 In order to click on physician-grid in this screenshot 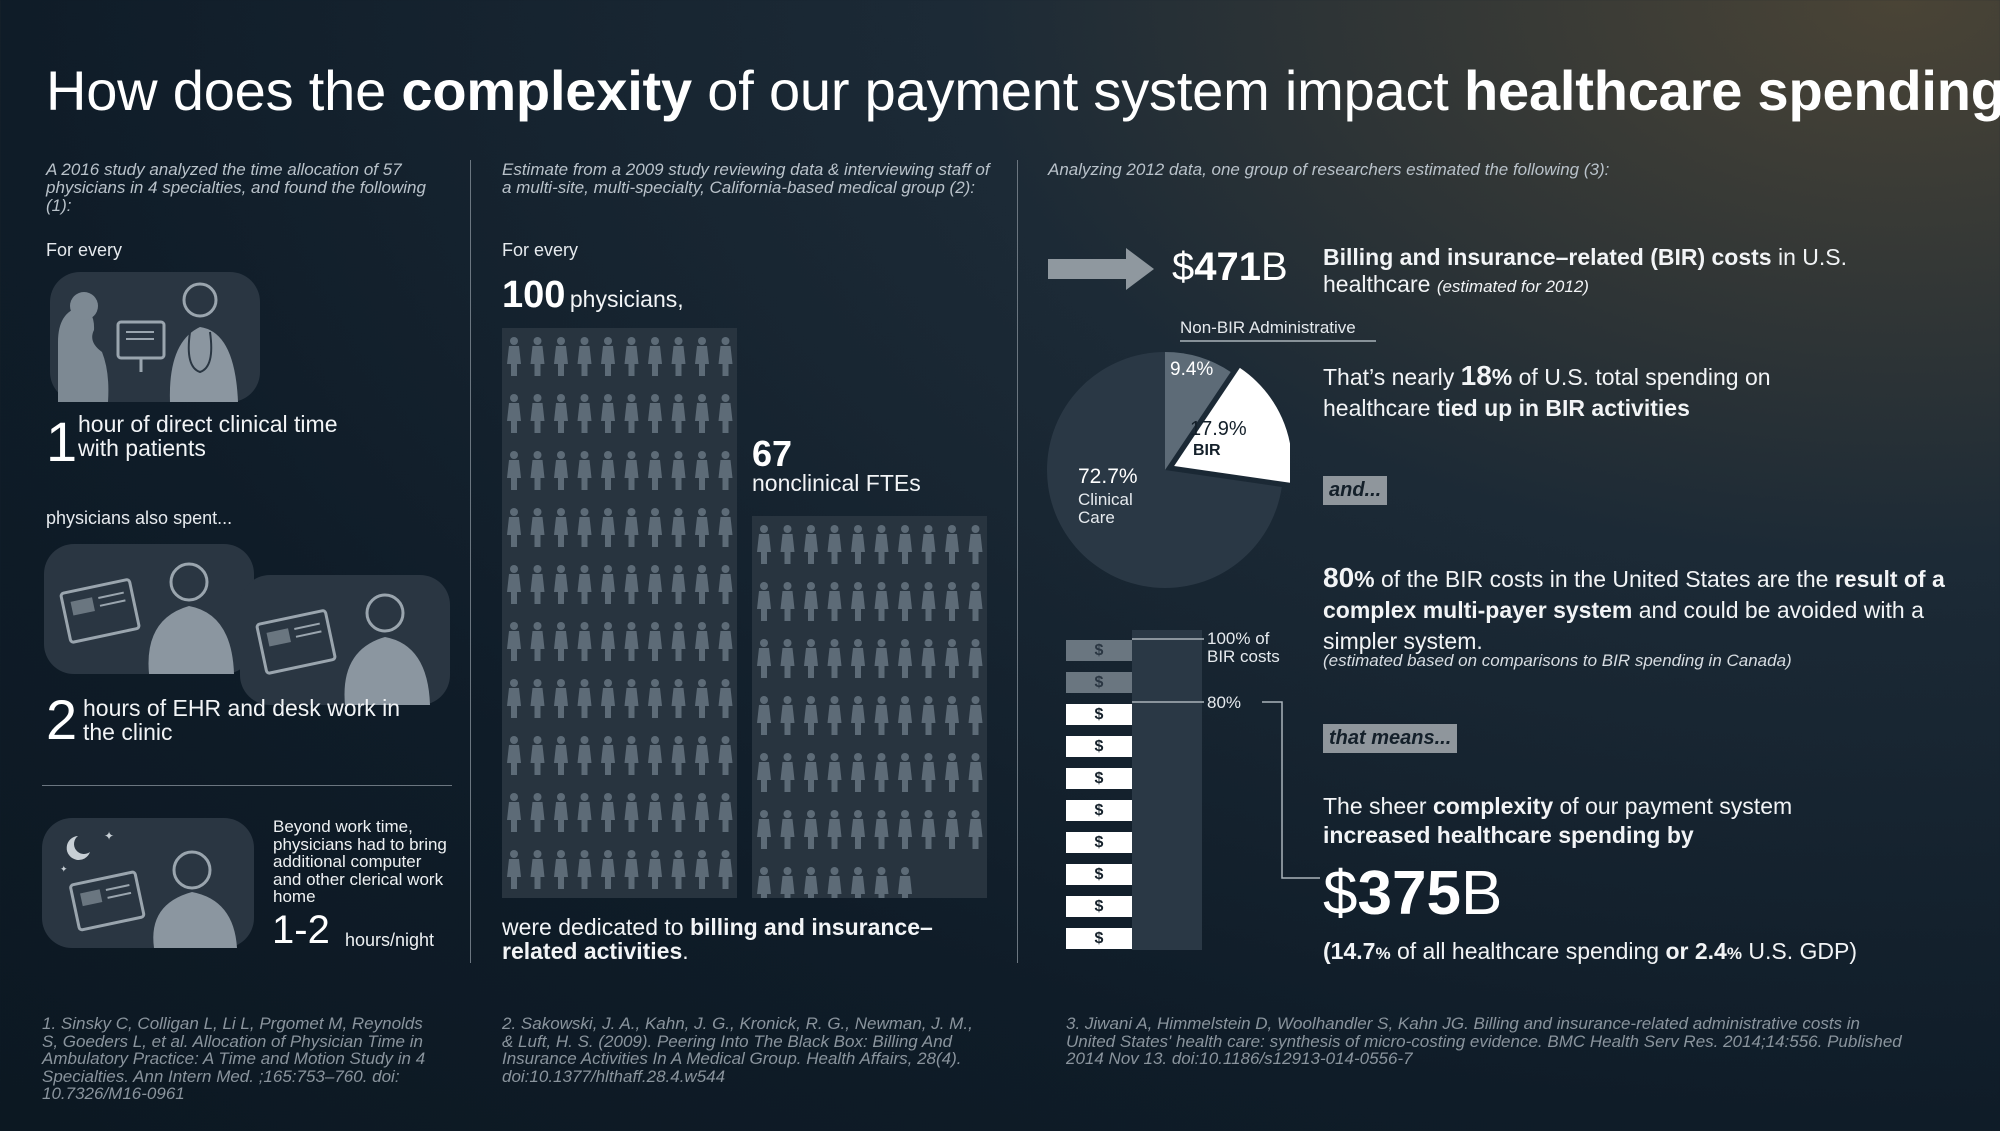, I will do `click(619, 613)`.